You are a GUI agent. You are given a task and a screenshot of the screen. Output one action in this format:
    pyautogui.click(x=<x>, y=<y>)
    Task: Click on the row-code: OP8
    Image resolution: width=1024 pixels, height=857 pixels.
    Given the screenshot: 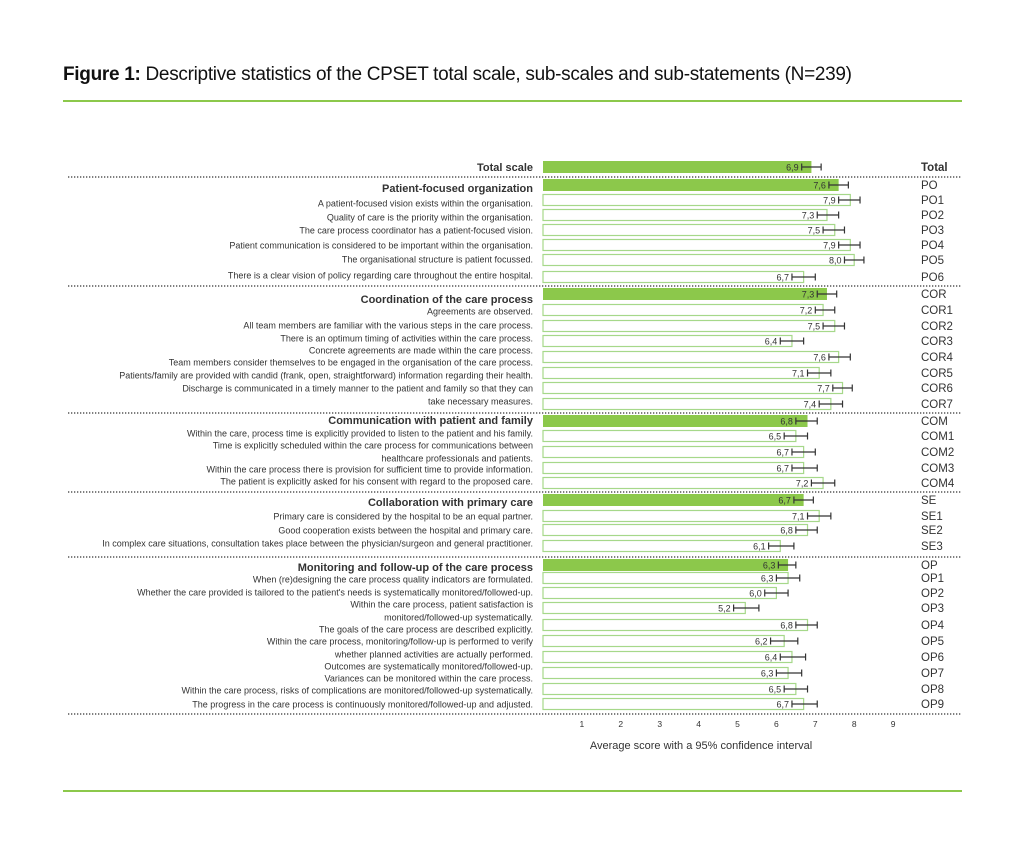 What is the action you would take?
    pyautogui.click(x=932, y=690)
    